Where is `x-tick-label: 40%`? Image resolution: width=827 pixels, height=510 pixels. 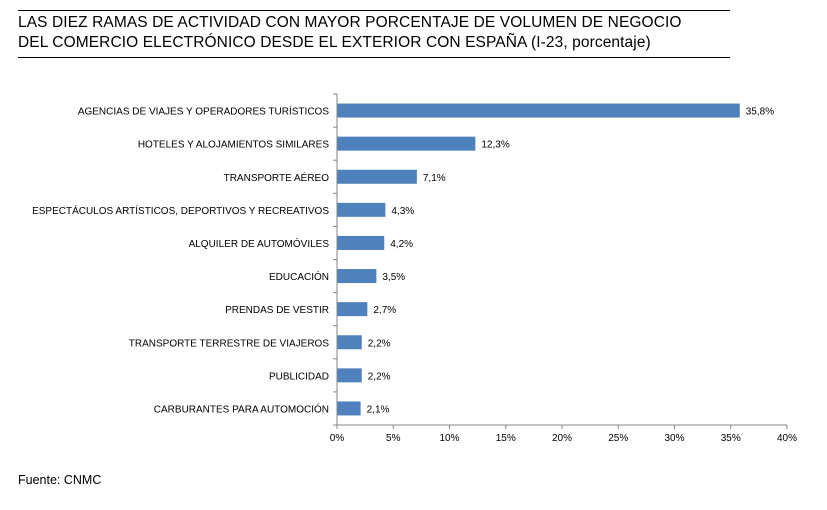 x-tick-label: 40% is located at coordinates (787, 438).